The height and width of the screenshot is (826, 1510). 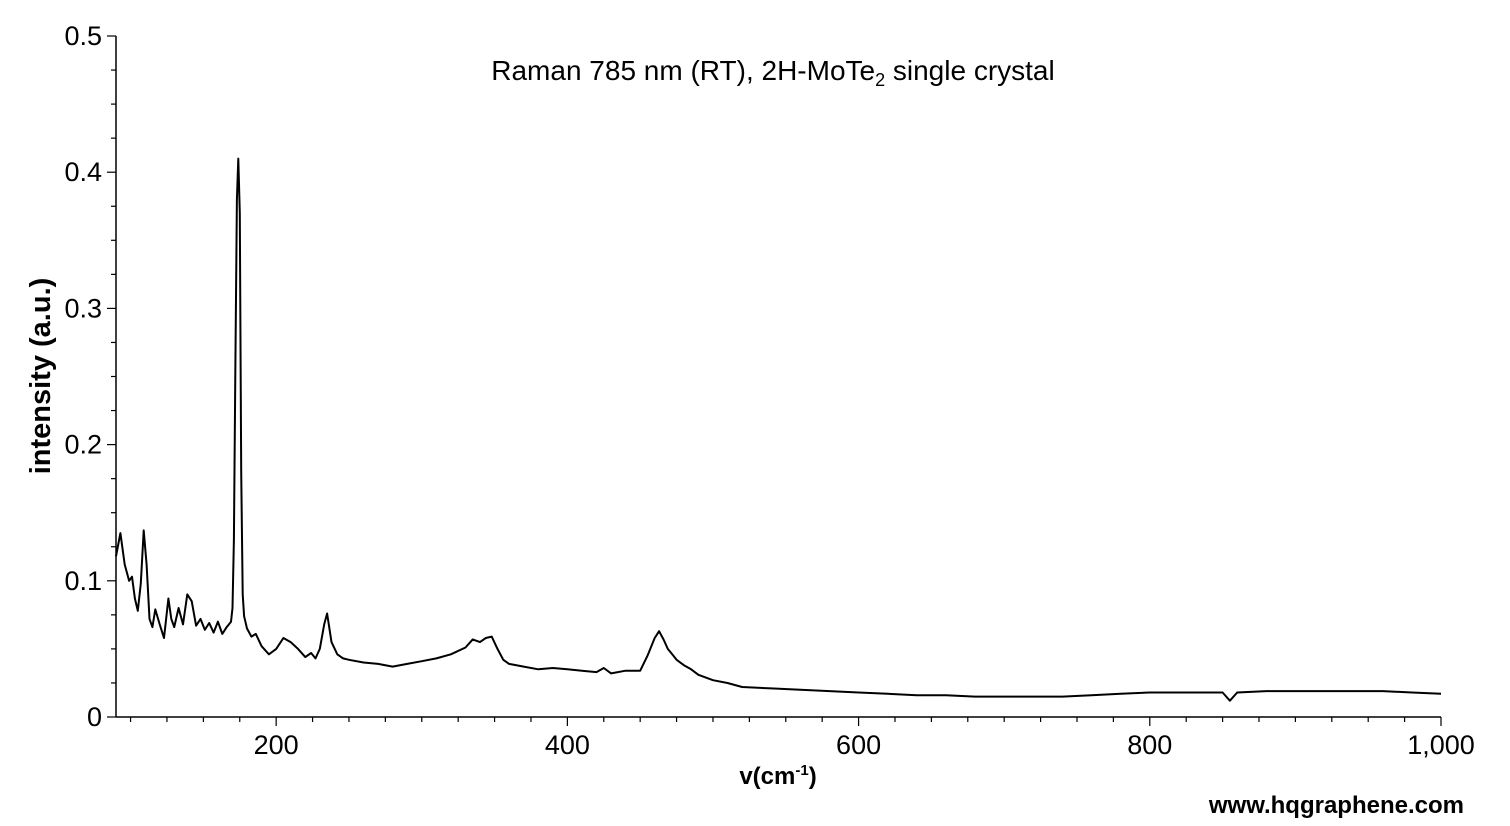 What do you see at coordinates (767, 776) in the screenshot?
I see `x-axis-label-main: v(cm` at bounding box center [767, 776].